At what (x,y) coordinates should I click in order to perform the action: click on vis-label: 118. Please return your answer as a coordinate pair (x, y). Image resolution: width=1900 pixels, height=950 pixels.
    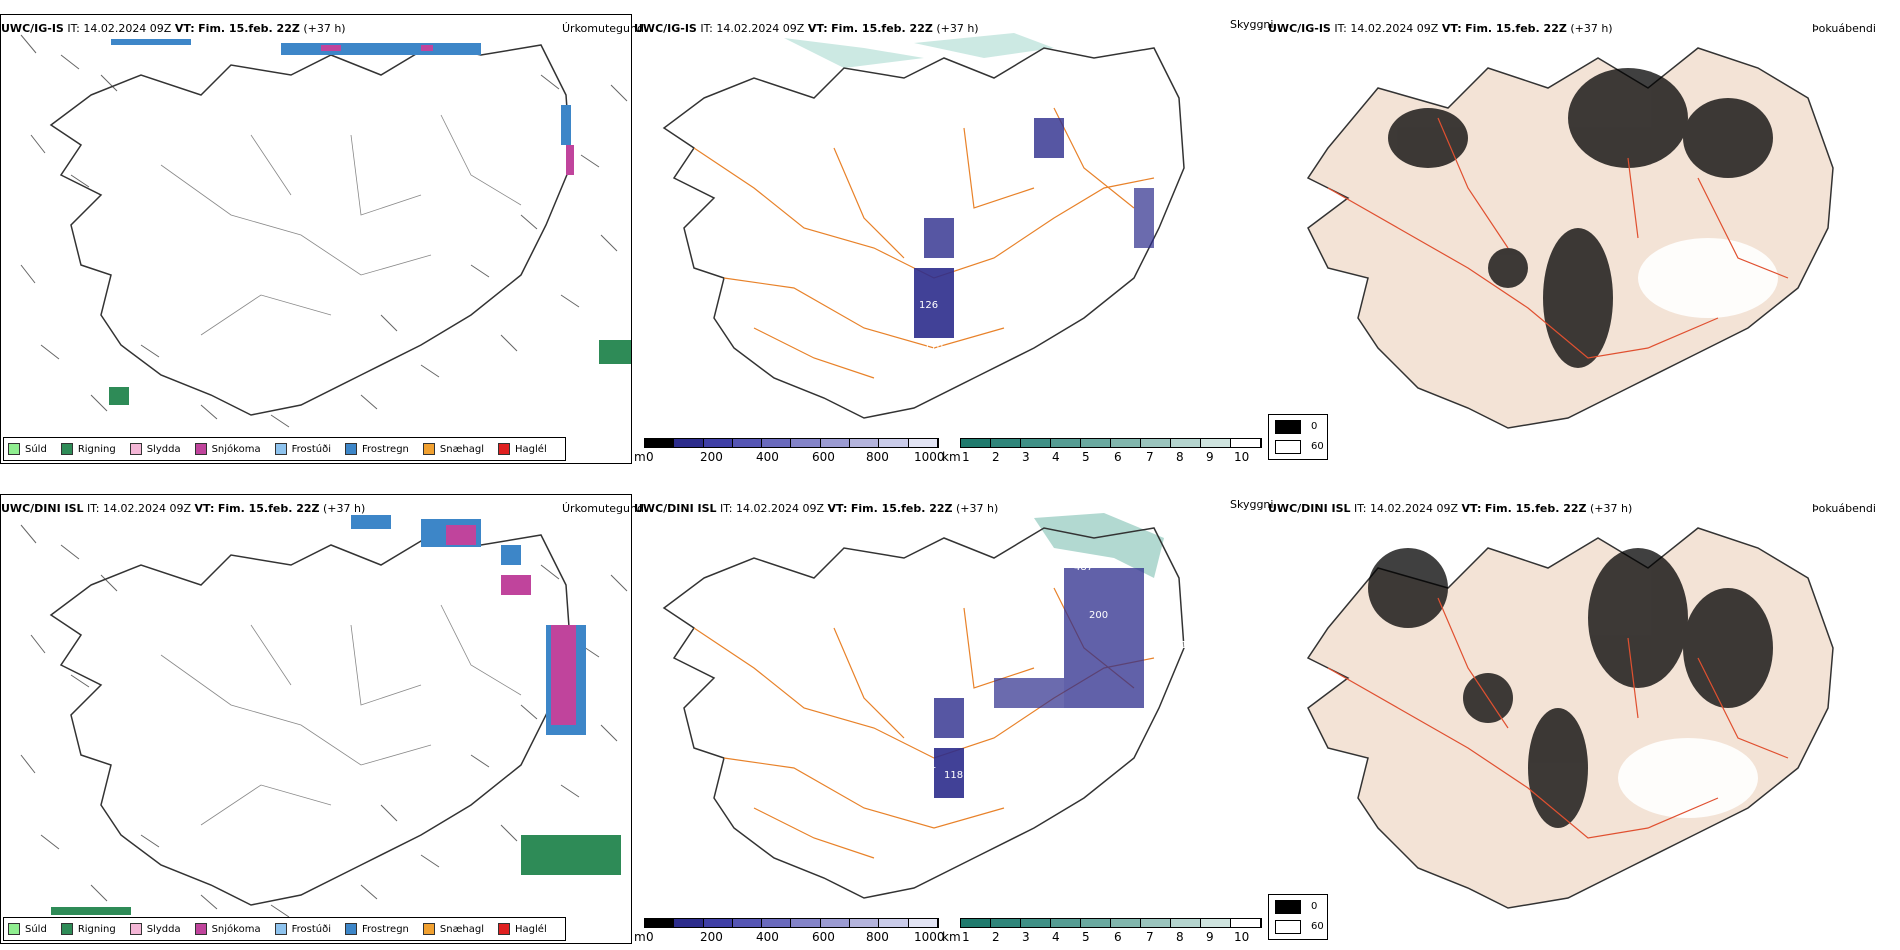
    Looking at the image, I should click on (953, 775).